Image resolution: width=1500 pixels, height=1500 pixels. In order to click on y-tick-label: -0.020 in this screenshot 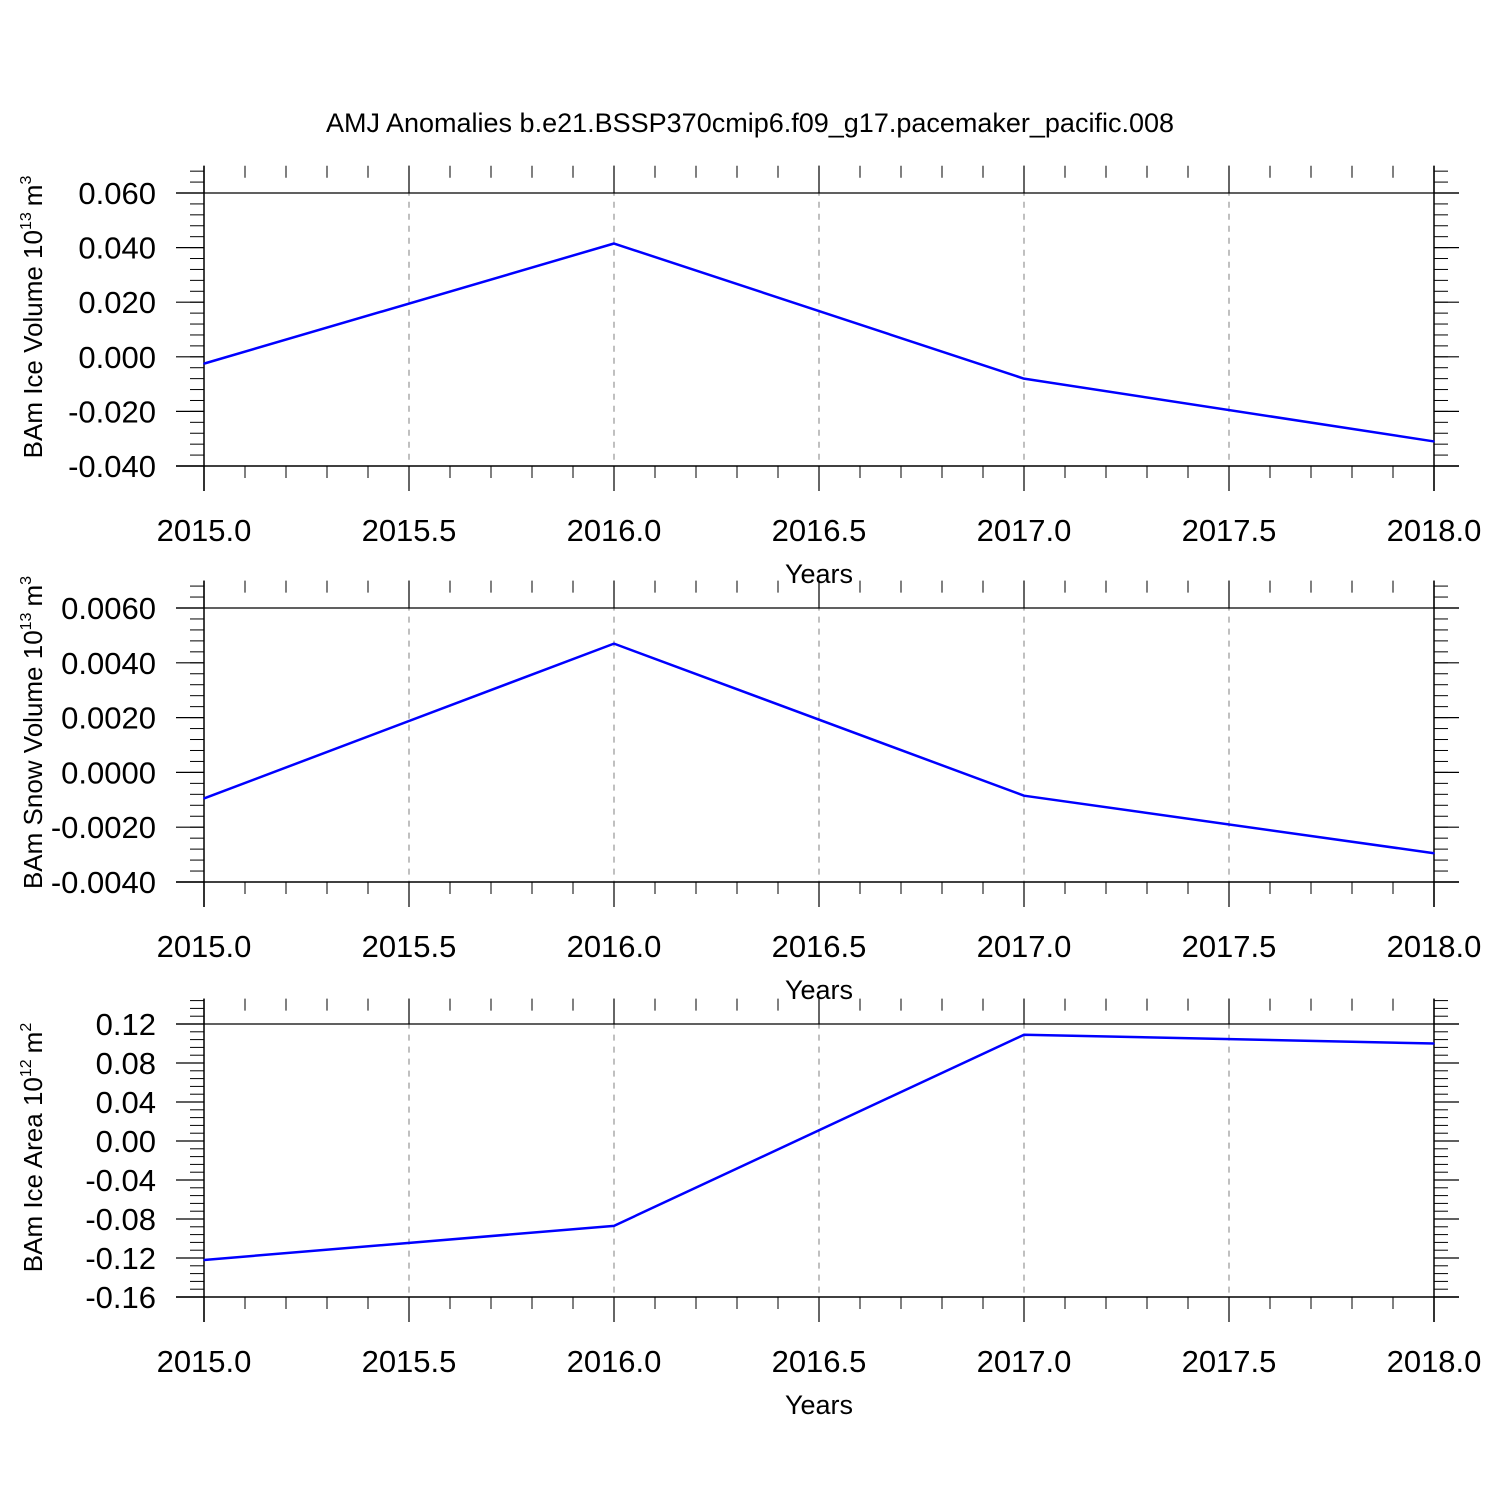, I will do `click(112, 411)`.